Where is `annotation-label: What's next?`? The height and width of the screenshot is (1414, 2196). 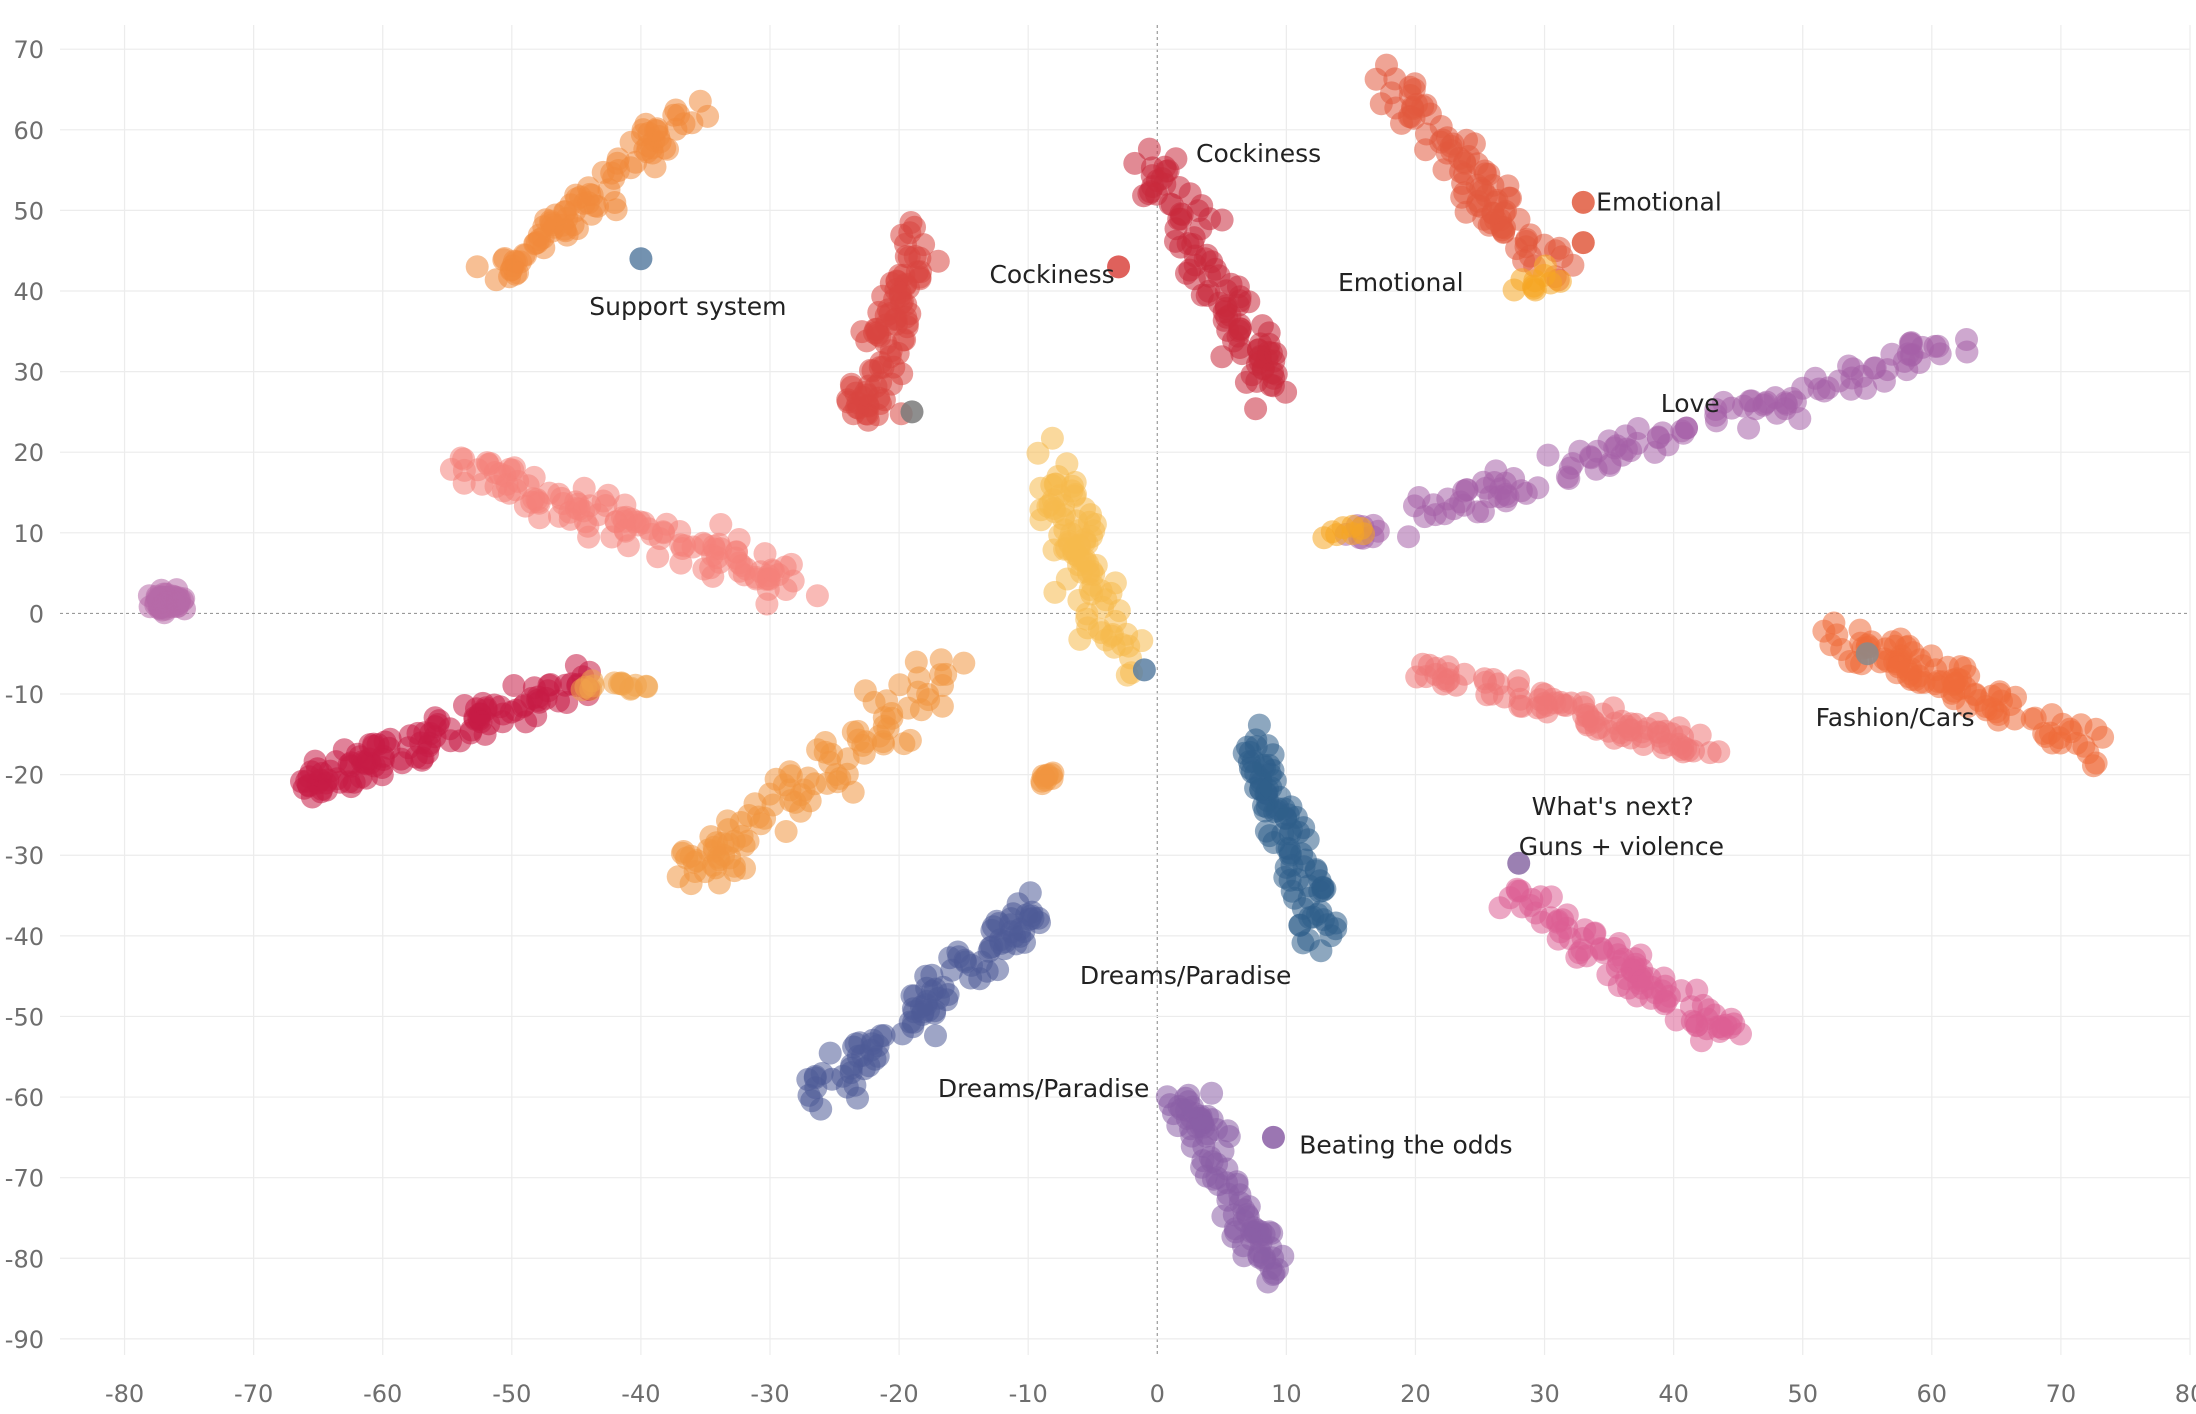 annotation-label: What's next? is located at coordinates (1613, 806).